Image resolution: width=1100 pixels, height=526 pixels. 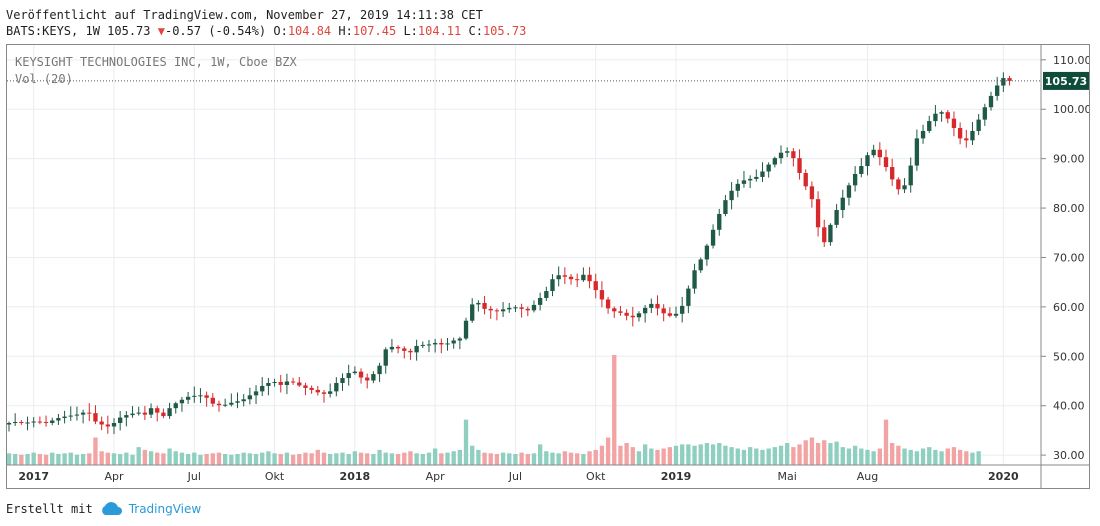 What do you see at coordinates (1069, 356) in the screenshot?
I see `y-tick-label: 50.00` at bounding box center [1069, 356].